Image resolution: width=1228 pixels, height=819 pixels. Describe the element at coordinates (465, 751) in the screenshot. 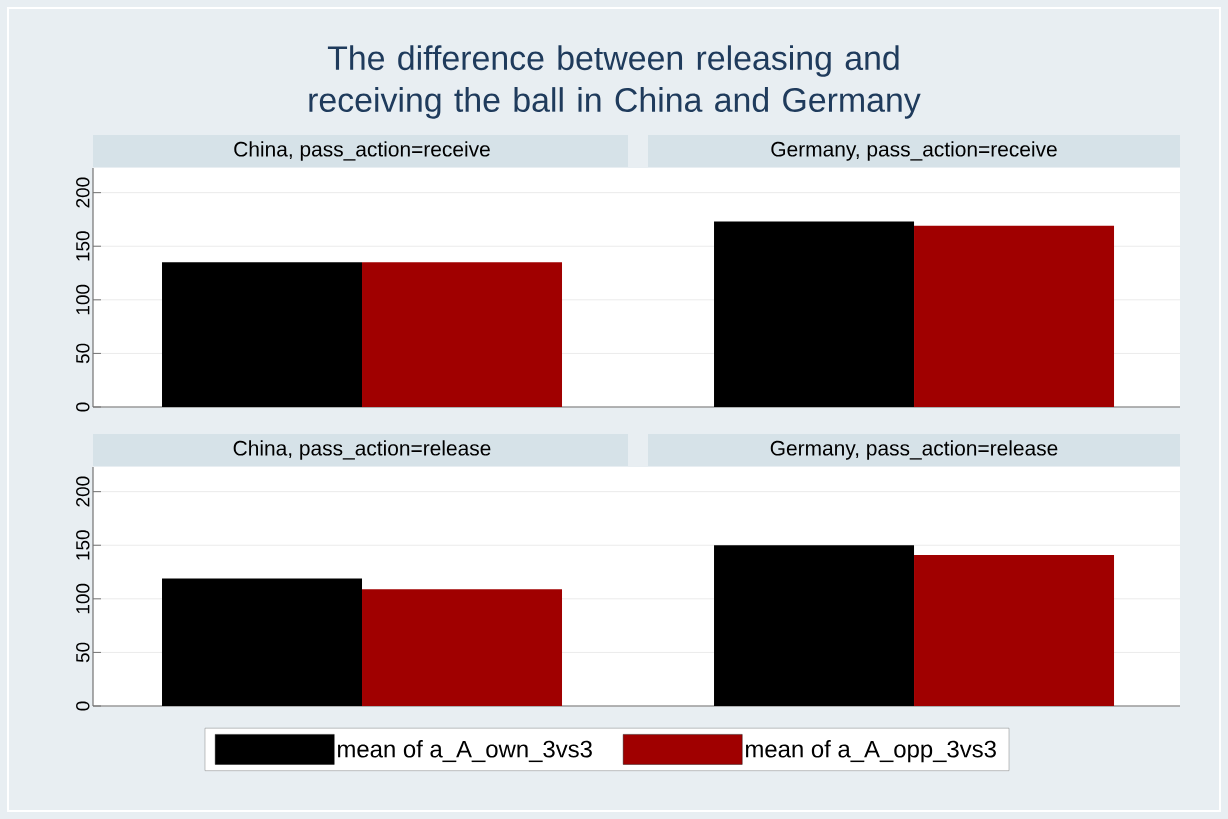

I see `legend-label: mean of a_A_own_3vs3` at that location.